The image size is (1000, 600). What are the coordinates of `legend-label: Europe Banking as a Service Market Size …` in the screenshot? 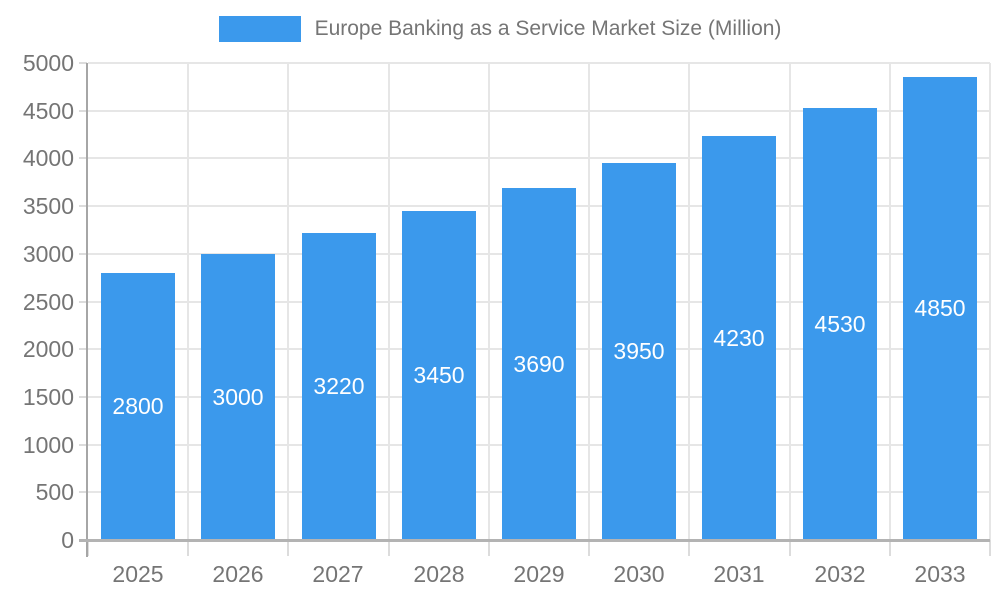 It's located at (548, 28).